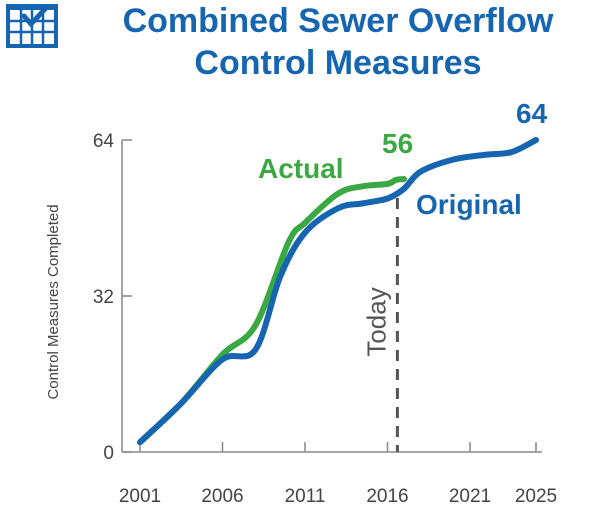 This screenshot has width=600, height=514. Describe the element at coordinates (338, 21) in the screenshot. I see `chart-title-line-1: Combined Sewer Overflow` at that location.